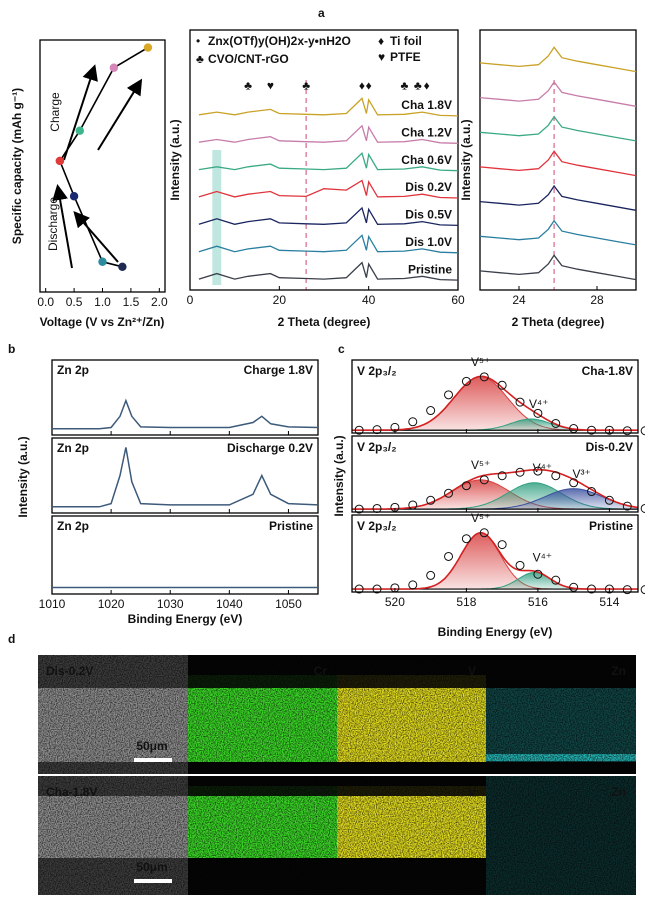  Describe the element at coordinates (381, 41) in the screenshot. I see `legend-symbol: ♦` at that location.